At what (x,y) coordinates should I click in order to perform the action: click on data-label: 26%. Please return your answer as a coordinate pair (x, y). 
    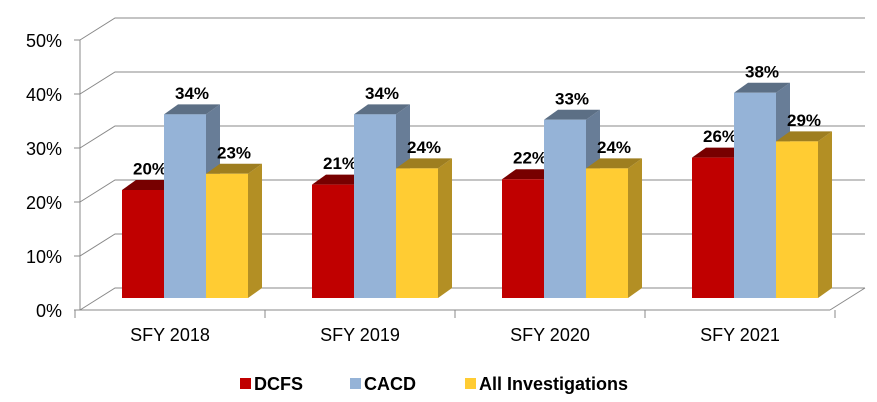
    Looking at the image, I should click on (720, 136).